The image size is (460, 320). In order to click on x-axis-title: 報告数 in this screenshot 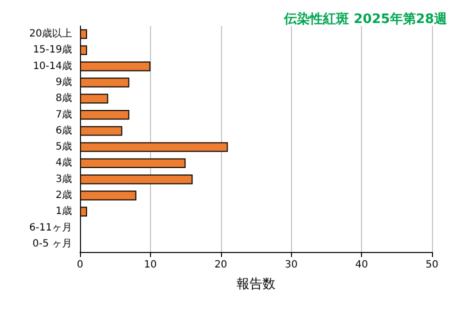, I will do `click(256, 284)`.